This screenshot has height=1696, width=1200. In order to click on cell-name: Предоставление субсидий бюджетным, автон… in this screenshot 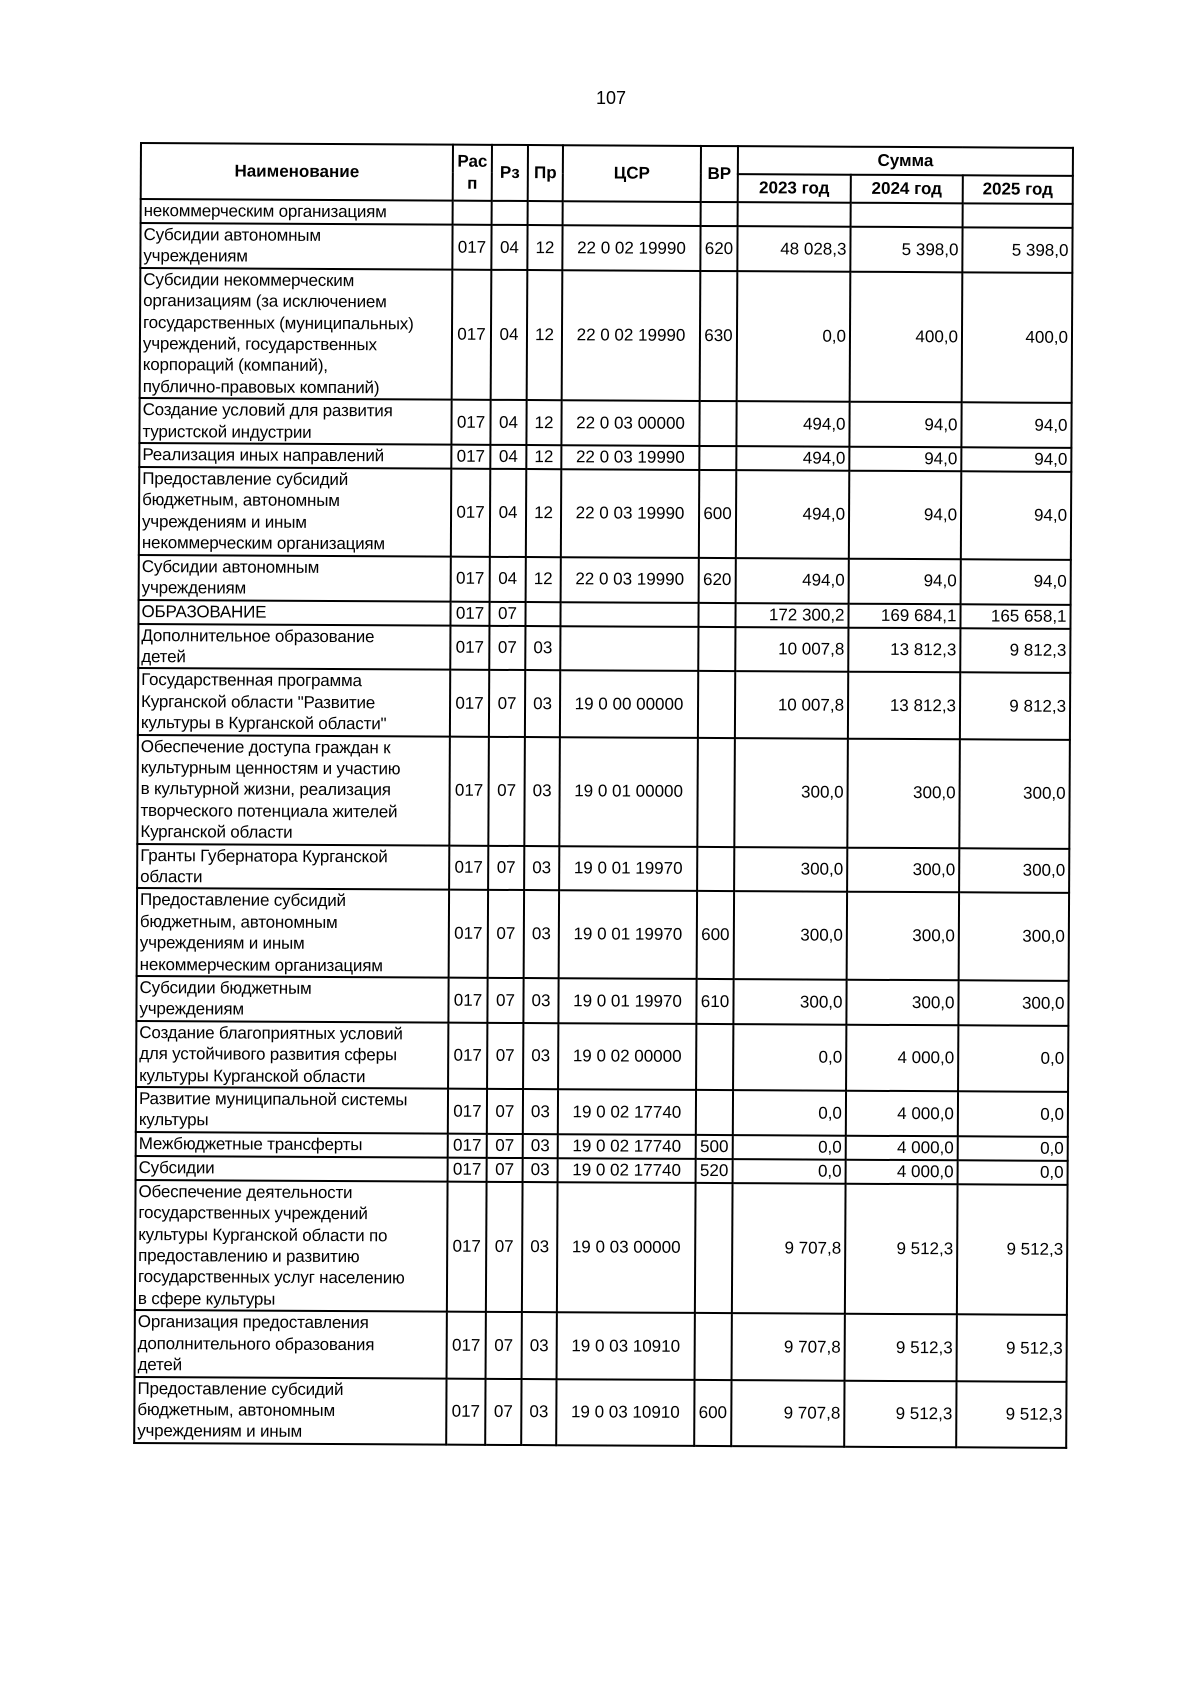, I will do `click(295, 512)`.